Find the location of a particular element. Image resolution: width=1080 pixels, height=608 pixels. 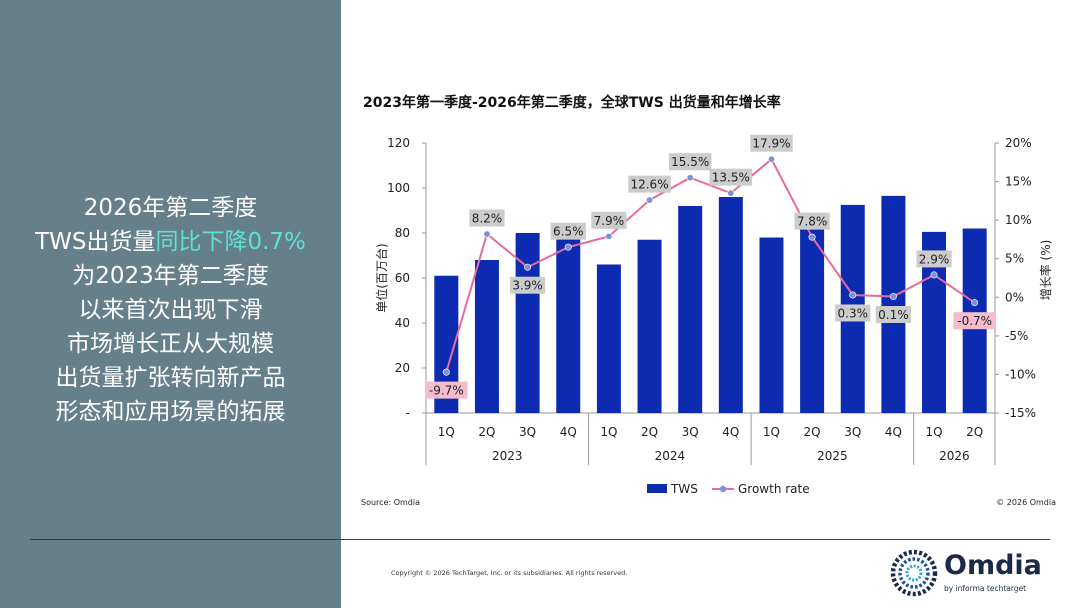

growth-label: 17.9% is located at coordinates (771, 144).